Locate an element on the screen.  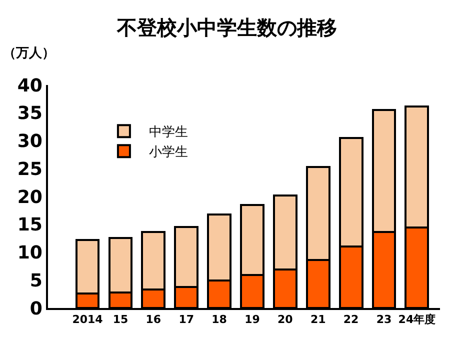
legend-label: 中学生 is located at coordinates (168, 132).